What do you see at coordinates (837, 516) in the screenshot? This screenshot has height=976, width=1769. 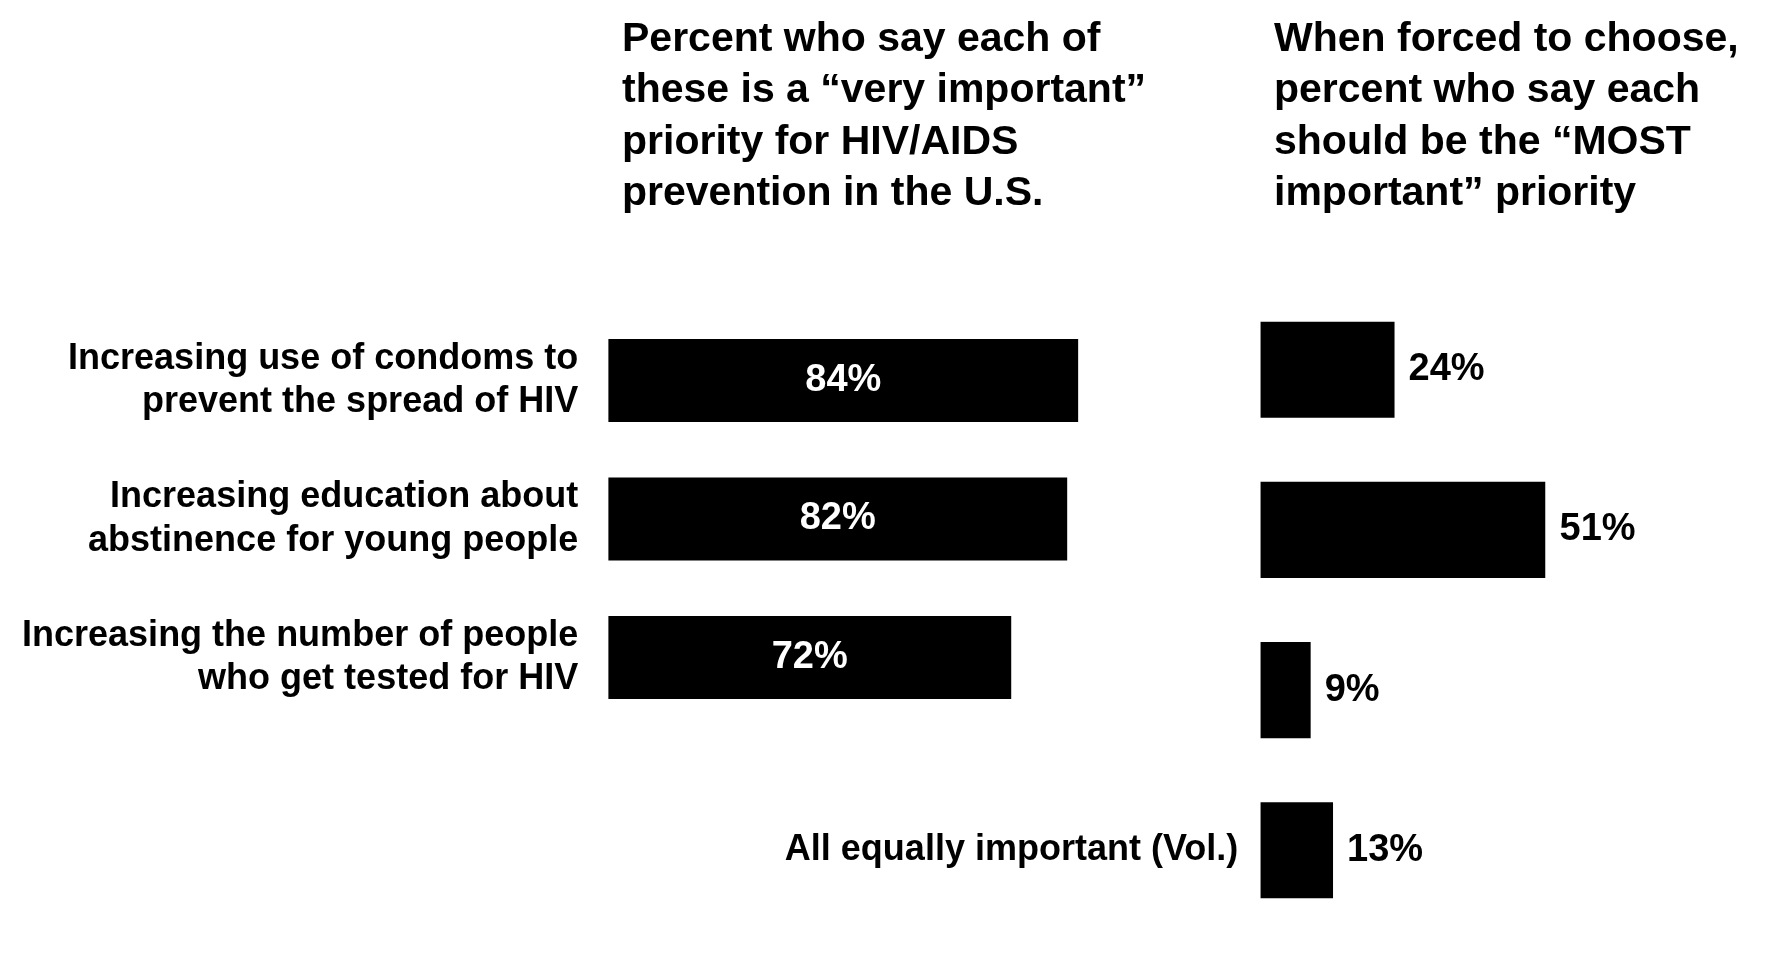 I see `data-label: 82%` at bounding box center [837, 516].